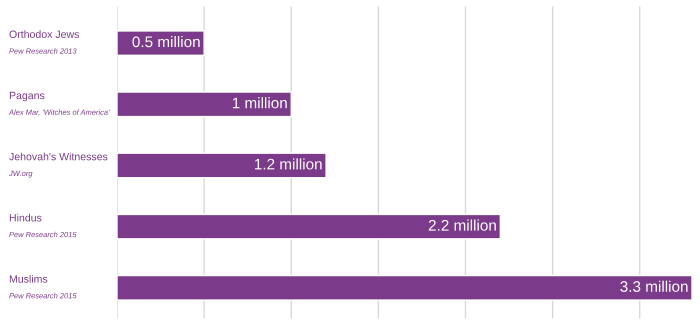 This screenshot has width=700, height=320. What do you see at coordinates (166, 42) in the screenshot?
I see `data-label: 0.5 million` at bounding box center [166, 42].